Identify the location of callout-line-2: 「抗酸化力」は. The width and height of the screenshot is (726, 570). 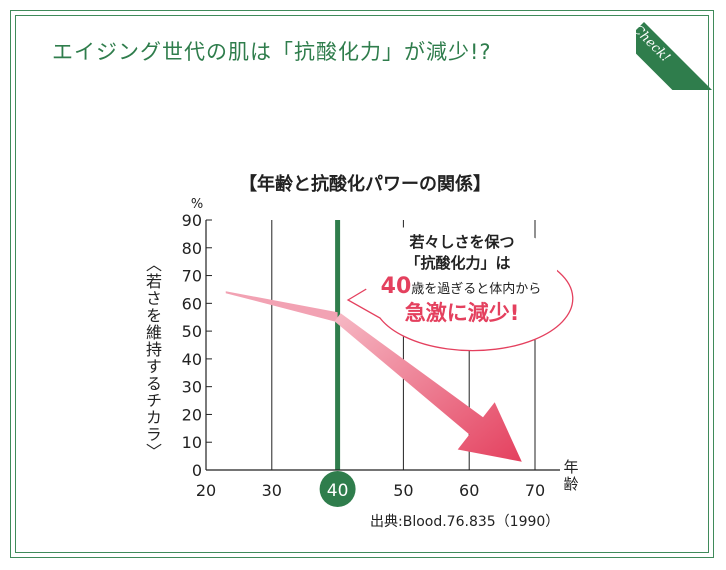
(457, 263).